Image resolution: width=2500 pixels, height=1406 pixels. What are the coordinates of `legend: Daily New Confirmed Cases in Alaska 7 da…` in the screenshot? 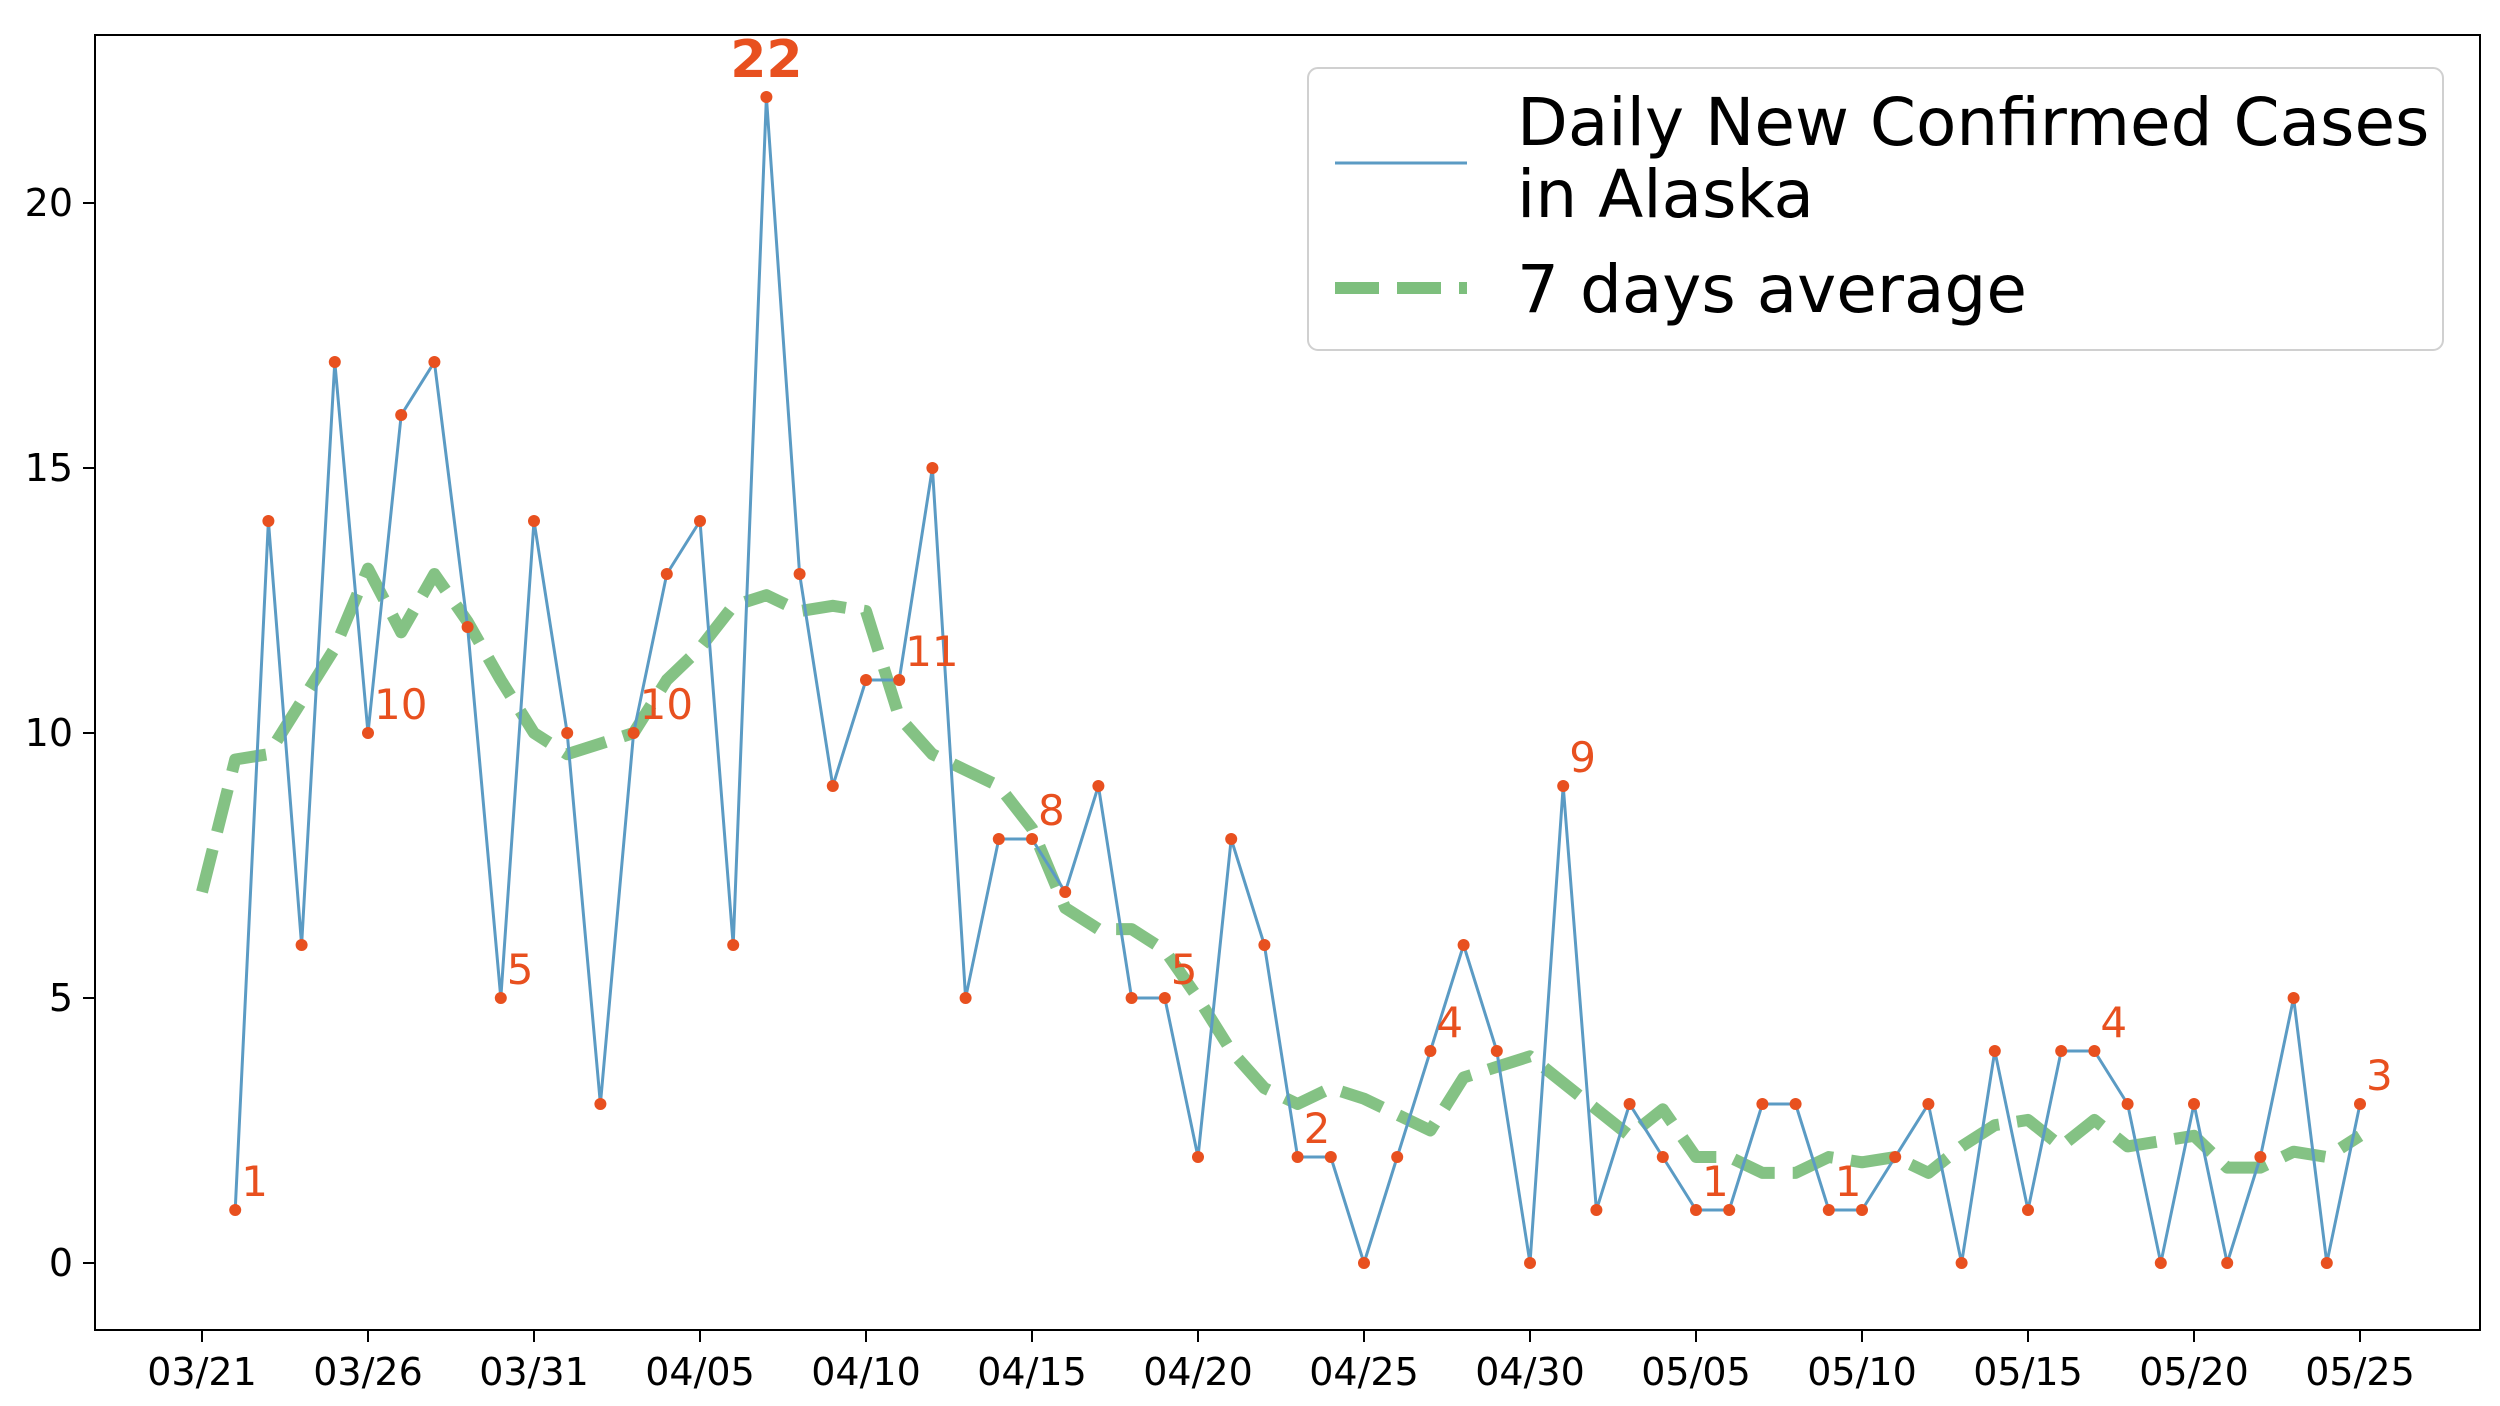 It's located at (1878, 209).